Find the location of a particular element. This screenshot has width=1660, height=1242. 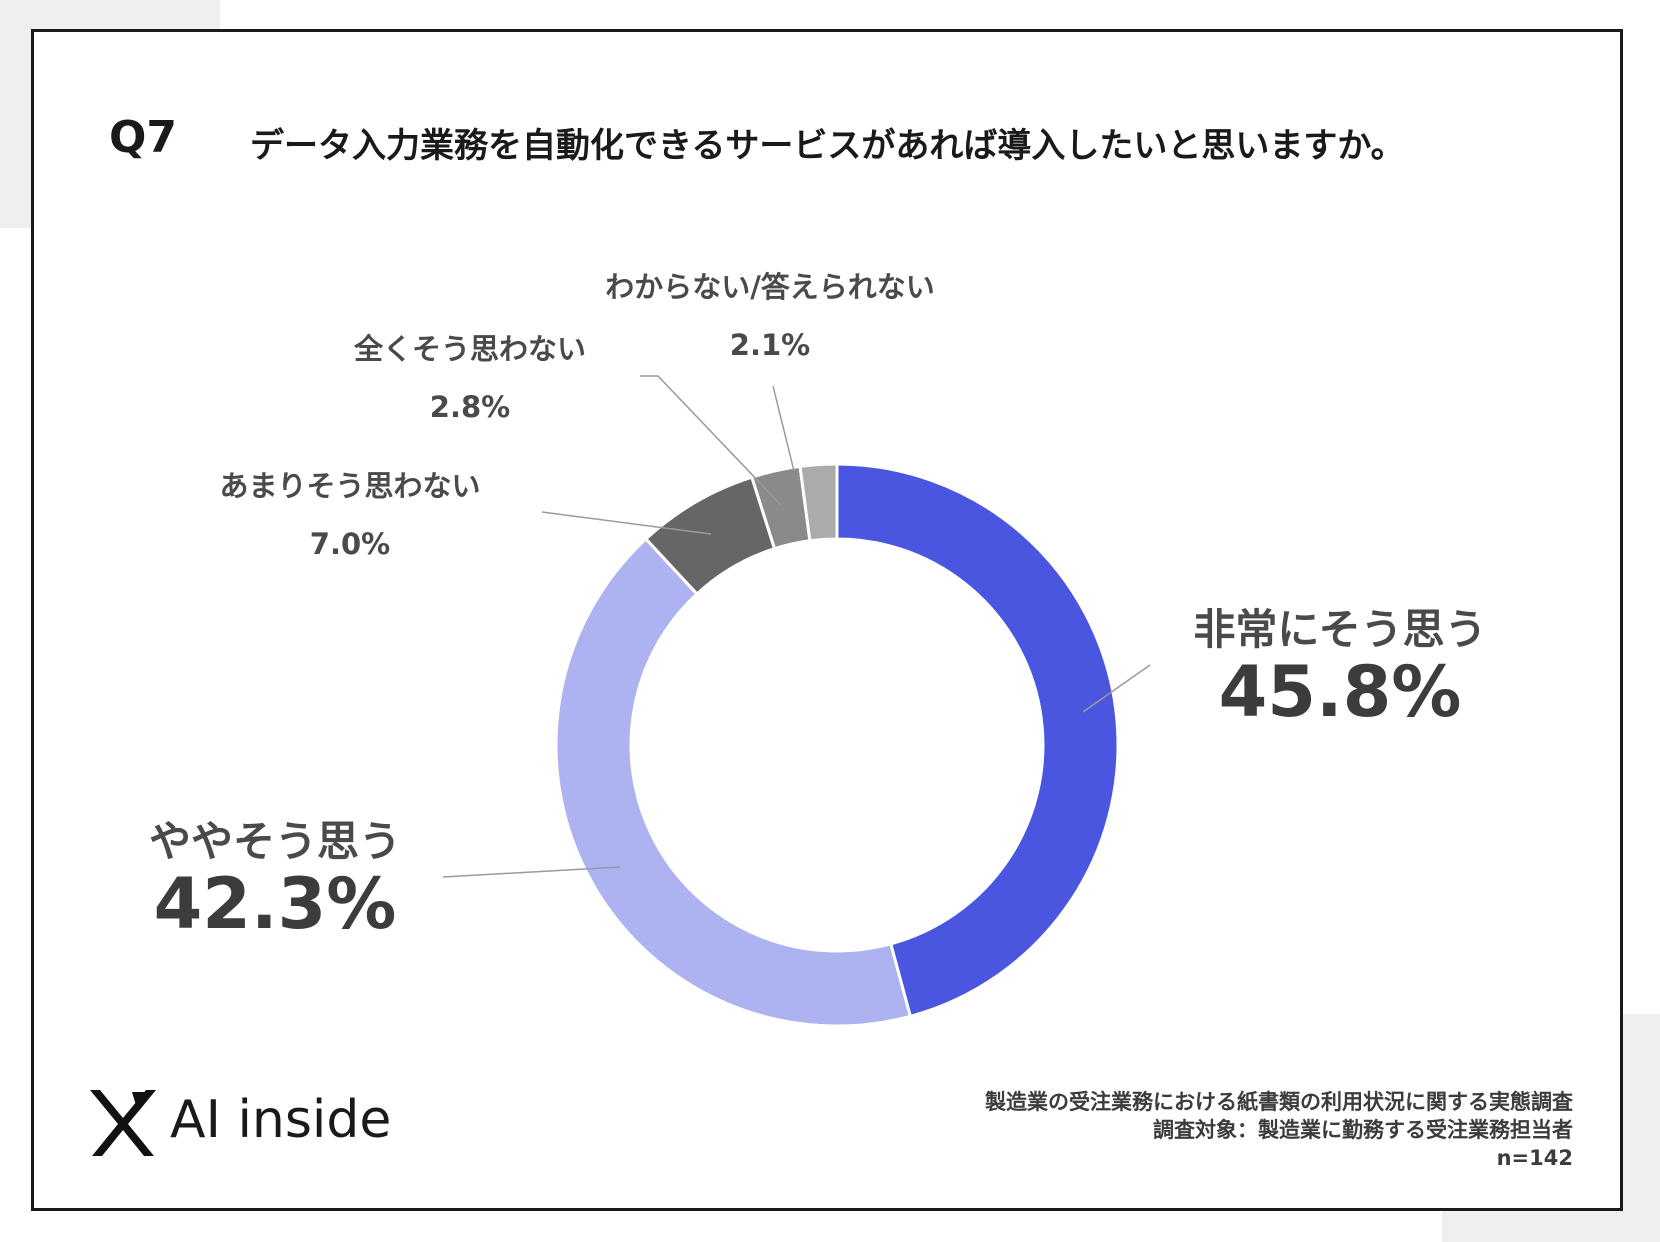

slice-label-very-agree: 非常にそう思う 45.8% is located at coordinates (1340, 664).